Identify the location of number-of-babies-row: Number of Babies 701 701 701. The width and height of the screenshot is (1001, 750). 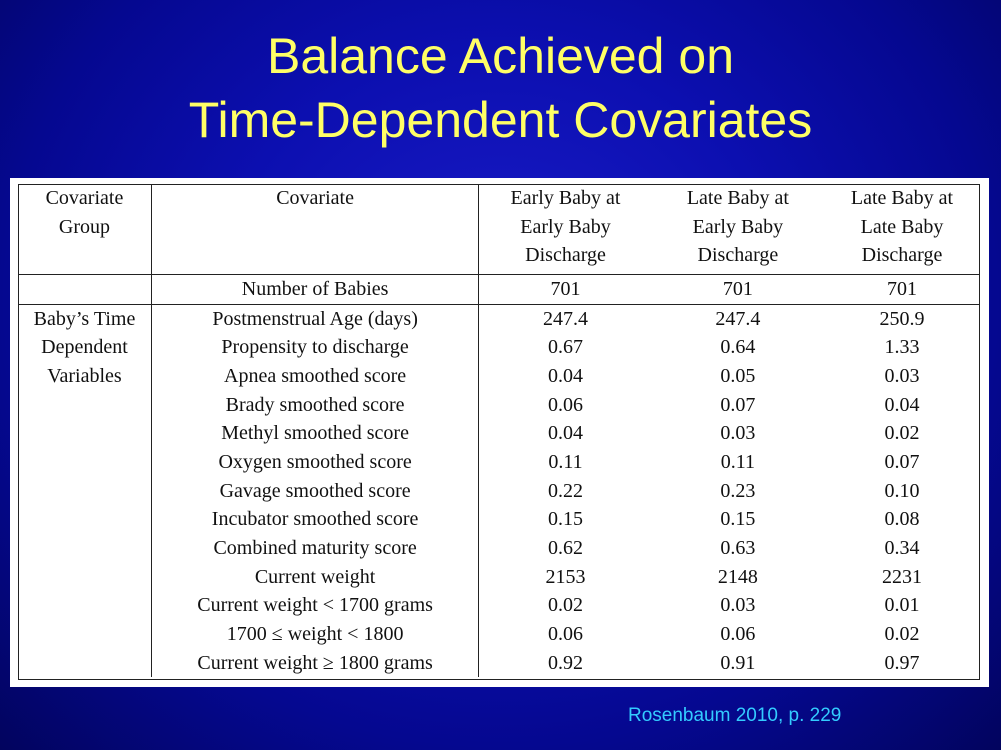
(499, 289).